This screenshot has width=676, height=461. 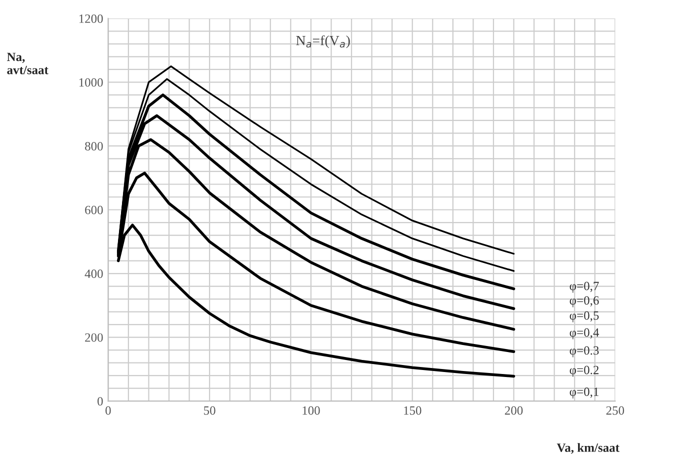 I want to click on text: N$_{a}$=f(V$_{a}$), so click(x=323, y=41).